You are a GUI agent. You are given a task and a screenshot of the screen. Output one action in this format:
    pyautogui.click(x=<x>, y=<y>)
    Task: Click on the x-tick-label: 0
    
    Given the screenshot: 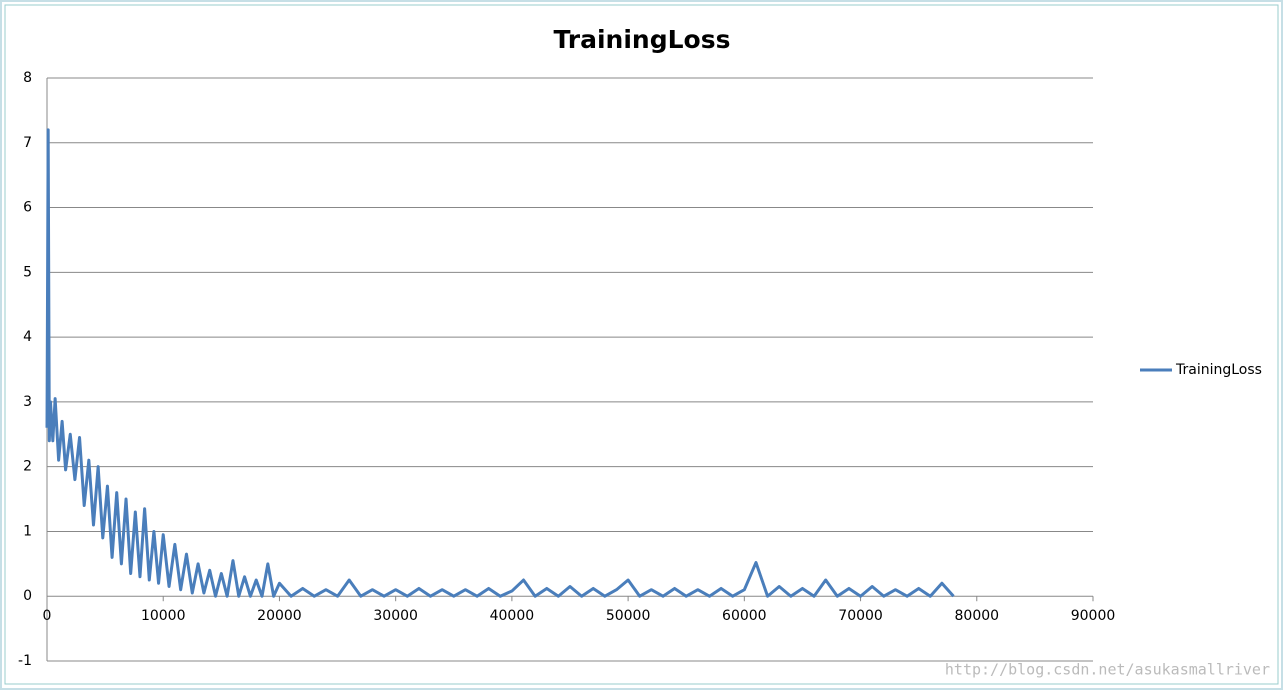 What is the action you would take?
    pyautogui.click(x=47, y=616)
    